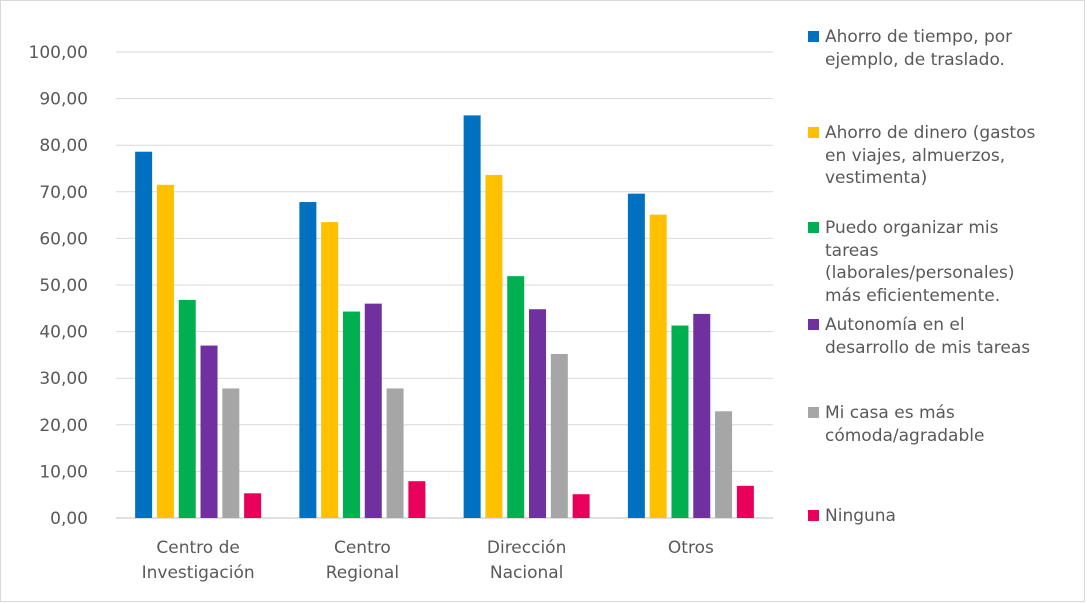 The width and height of the screenshot is (1087, 604). I want to click on y-tick-label: 70,00, so click(63, 193).